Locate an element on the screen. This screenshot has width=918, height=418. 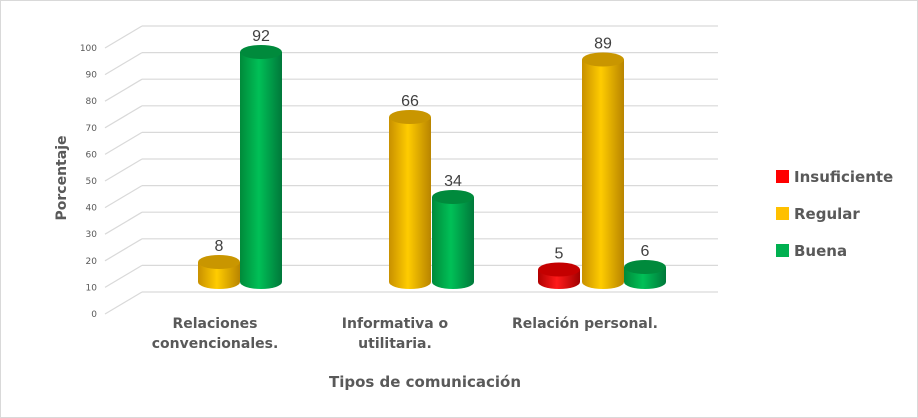
bar-buena: 92 is located at coordinates (261, 158).